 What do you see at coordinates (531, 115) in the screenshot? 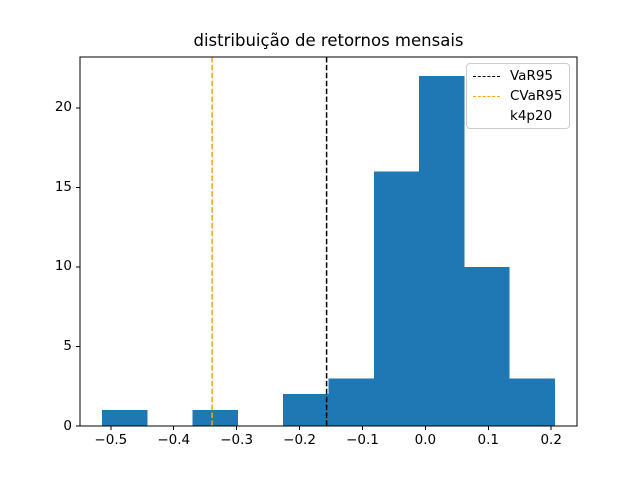
I see `legend-label-k4p20: k4p20` at bounding box center [531, 115].